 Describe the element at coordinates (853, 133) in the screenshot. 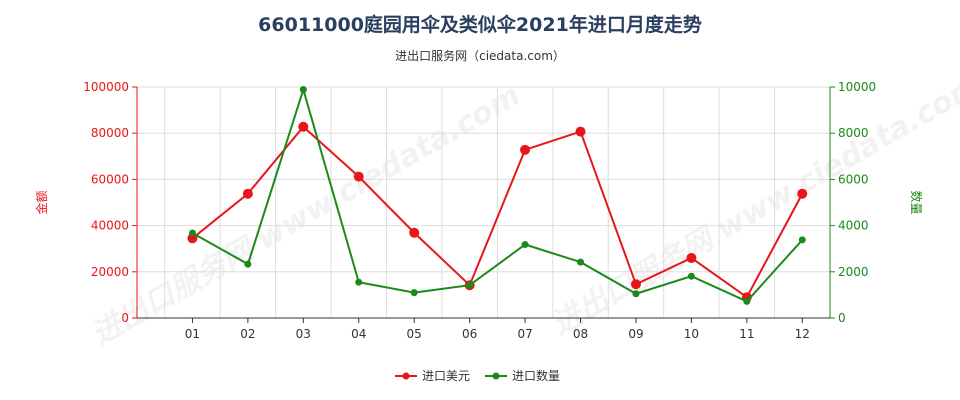

I see `y-tick-label-right: 8000` at that location.